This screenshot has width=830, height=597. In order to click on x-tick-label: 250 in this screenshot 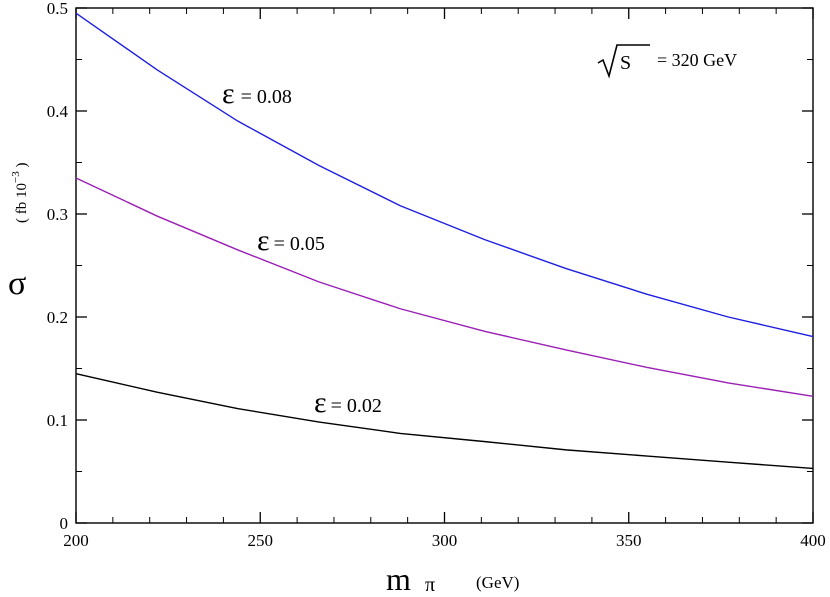, I will do `click(261, 540)`.